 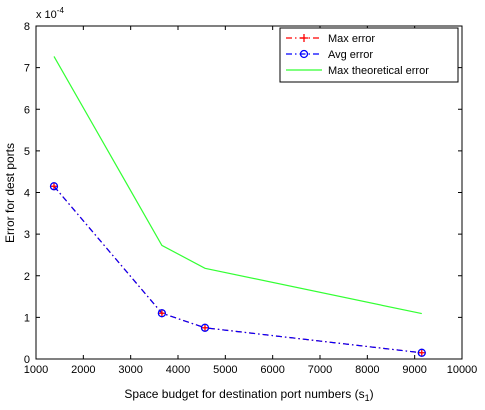 I want to click on y-tick-label: 7, so click(x=27, y=69).